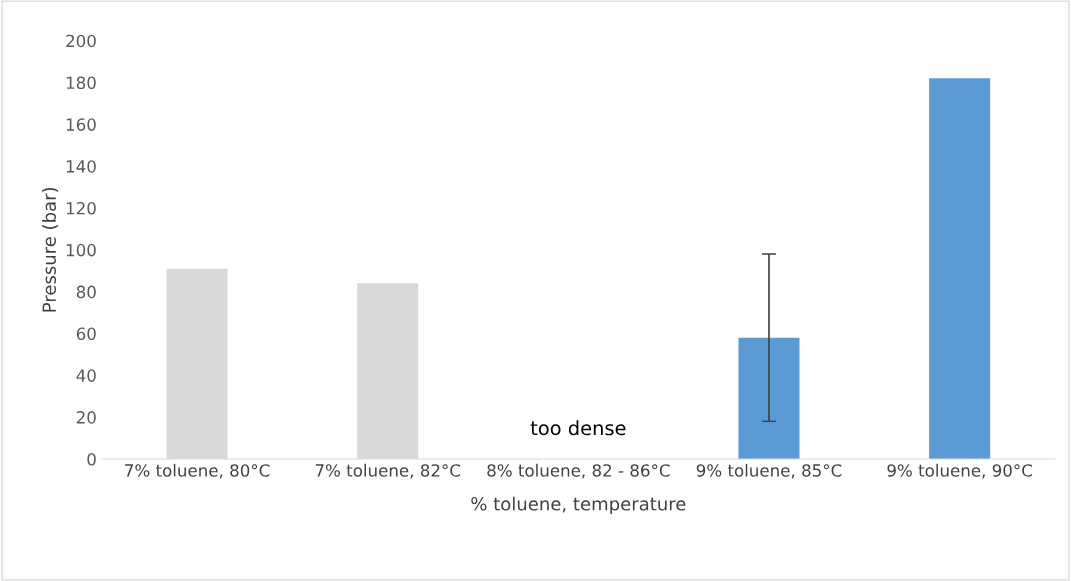 The image size is (1071, 581). I want to click on x-tick-label: 9% toluene, 85°C, so click(769, 471).